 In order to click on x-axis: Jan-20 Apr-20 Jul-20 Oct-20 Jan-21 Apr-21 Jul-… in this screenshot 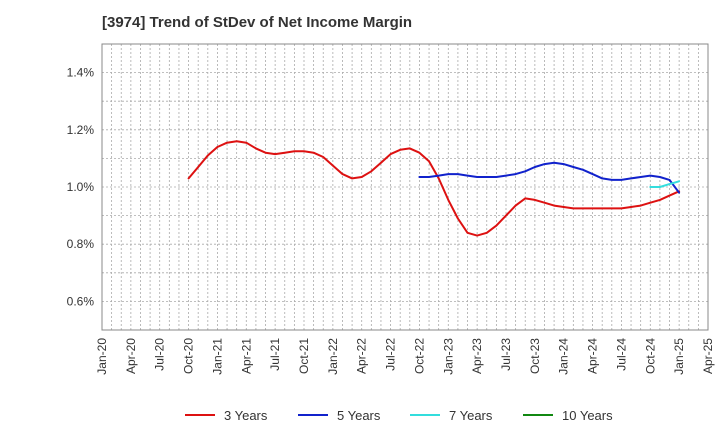, I will do `click(405, 356)`.